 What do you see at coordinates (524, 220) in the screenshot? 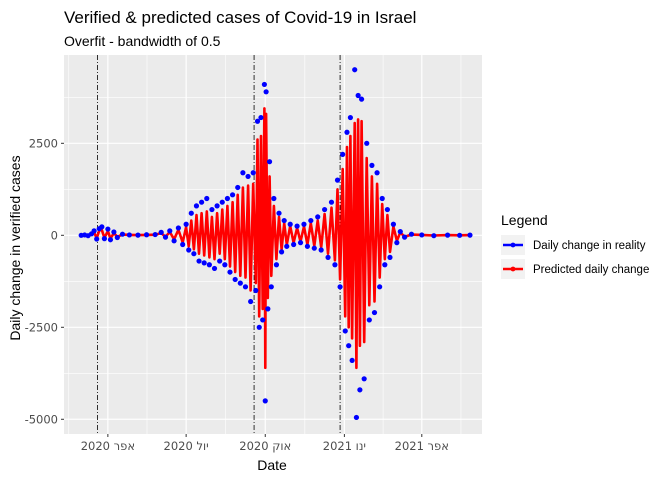
I see `legend-title: Legend` at bounding box center [524, 220].